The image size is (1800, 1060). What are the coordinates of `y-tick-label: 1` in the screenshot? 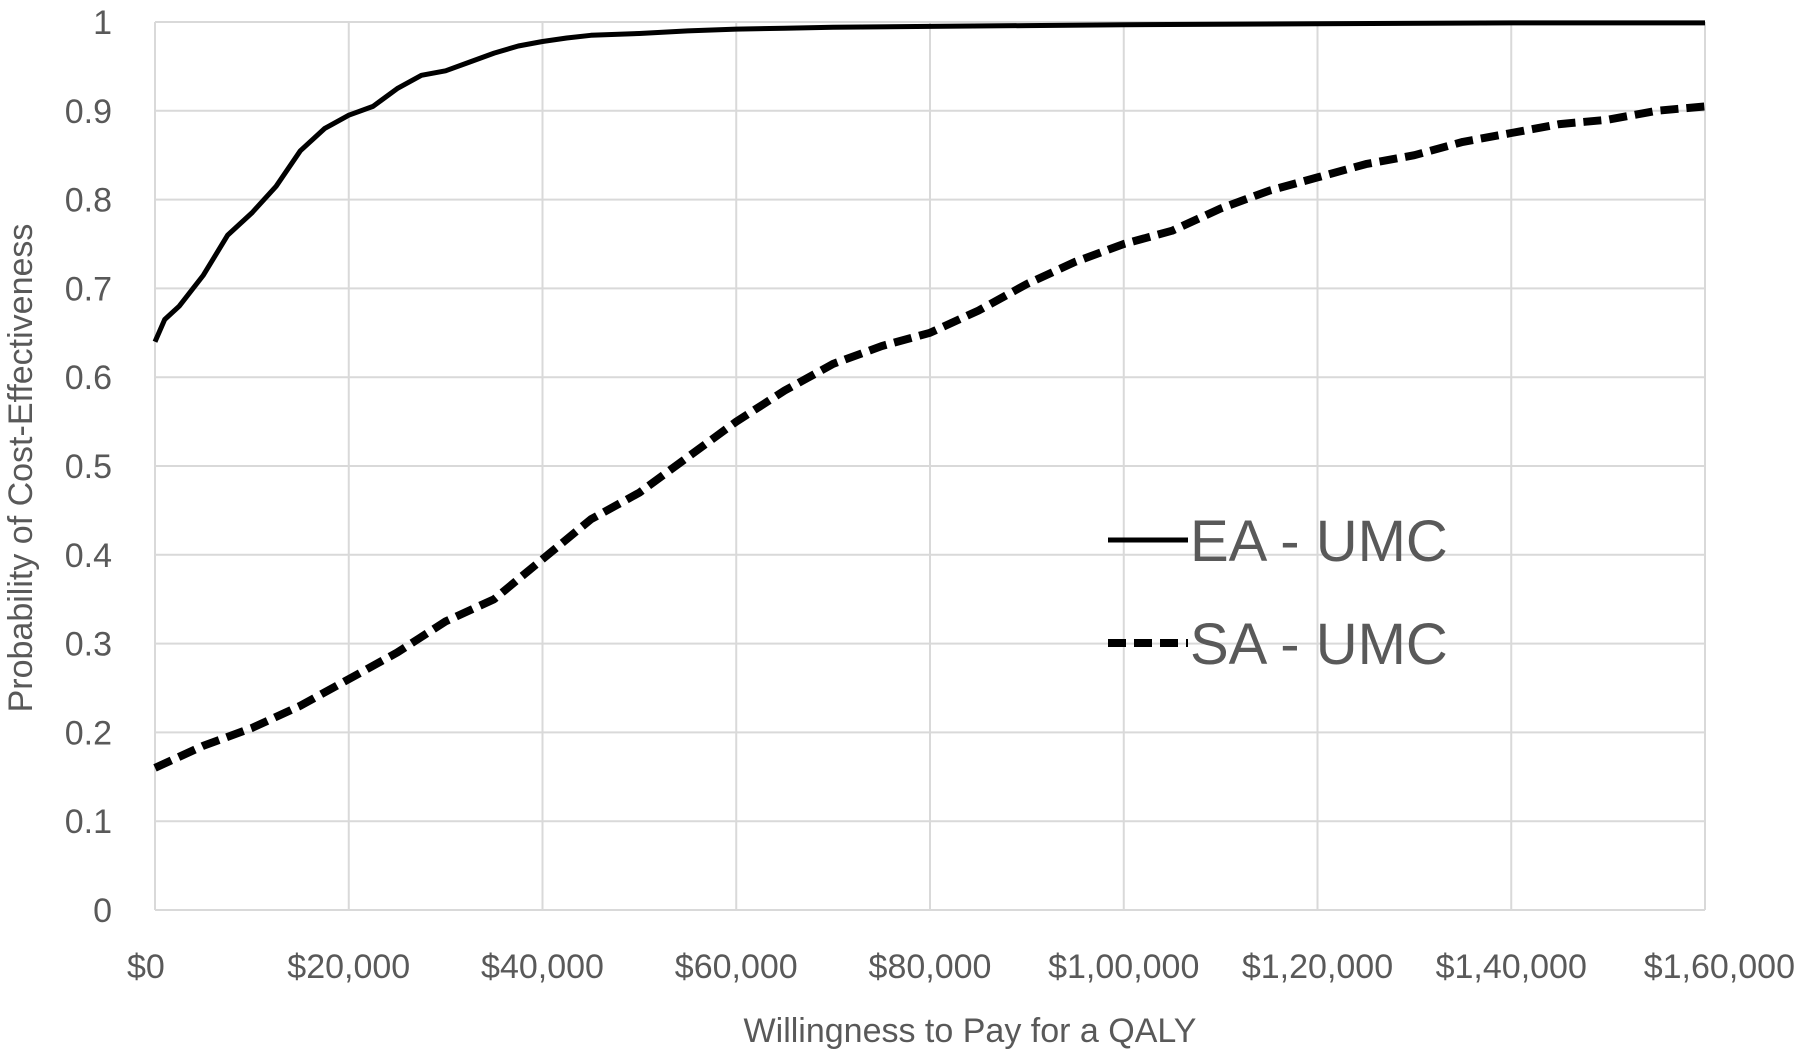 It's located at (102, 23).